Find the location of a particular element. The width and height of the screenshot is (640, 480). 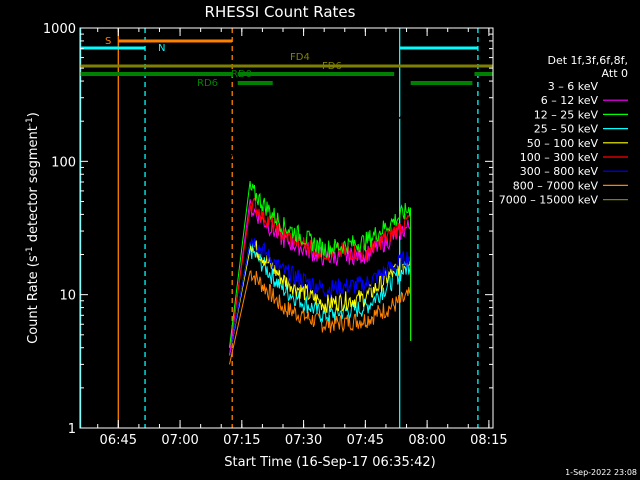

legend-label: 300 – 800 keV is located at coordinates (559, 171).